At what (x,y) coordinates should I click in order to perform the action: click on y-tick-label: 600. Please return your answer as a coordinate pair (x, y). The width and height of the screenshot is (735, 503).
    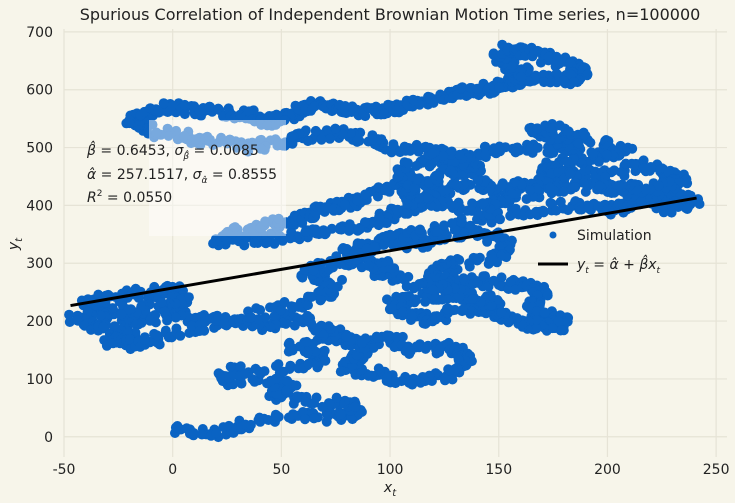
    Looking at the image, I should click on (39, 91).